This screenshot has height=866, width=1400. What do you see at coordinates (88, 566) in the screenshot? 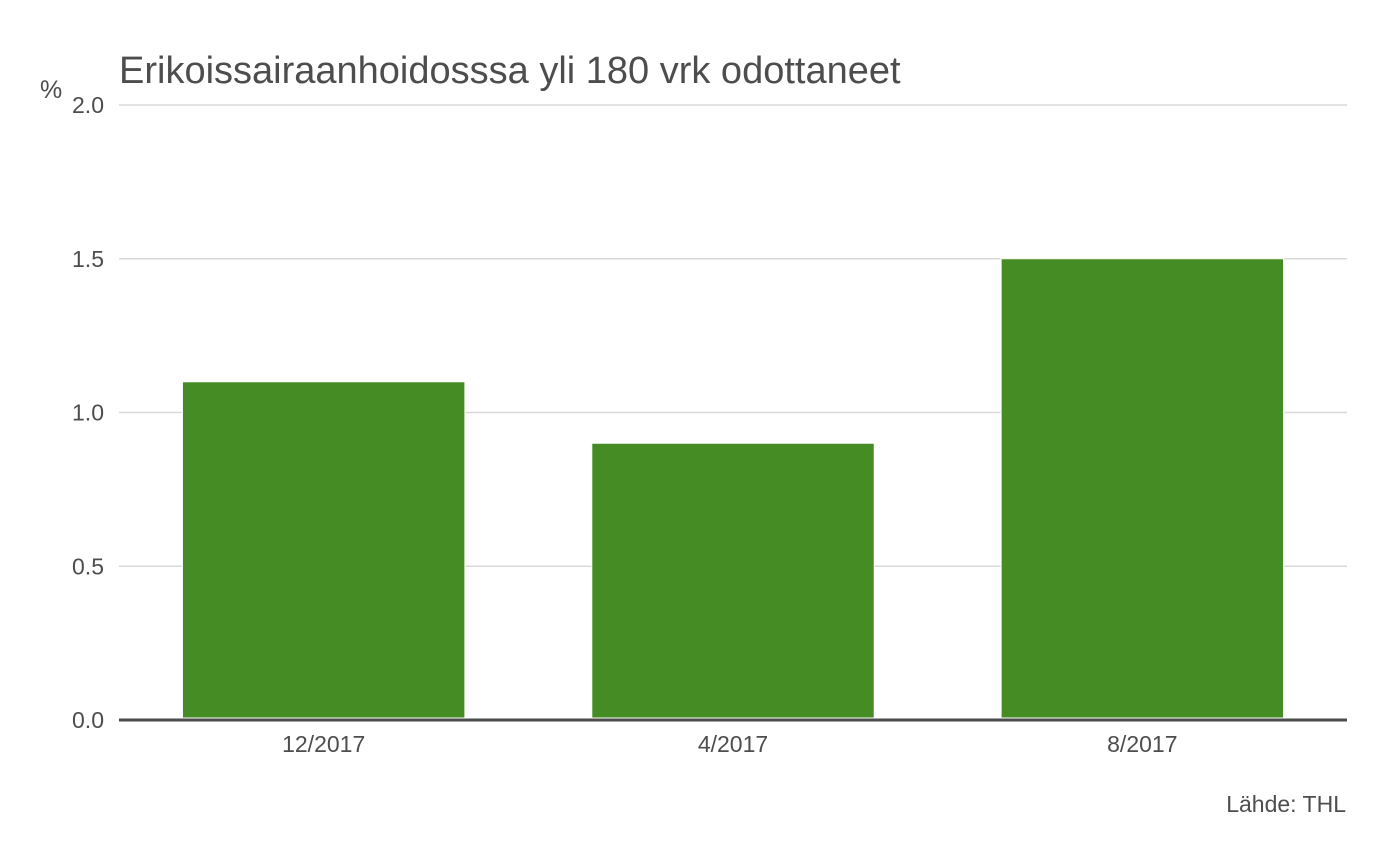
I see `y-tick-label: 0.5` at bounding box center [88, 566].